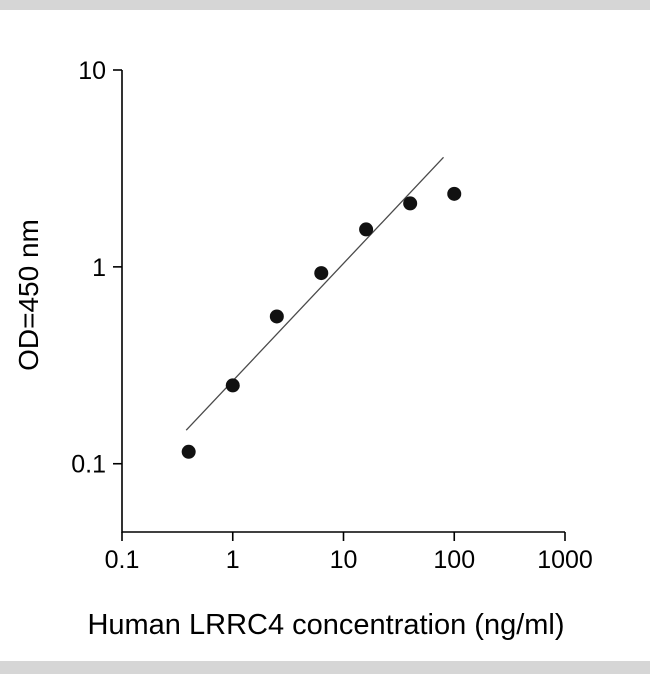  Describe the element at coordinates (122, 560) in the screenshot. I see `x-tick-label: 0.1` at that location.